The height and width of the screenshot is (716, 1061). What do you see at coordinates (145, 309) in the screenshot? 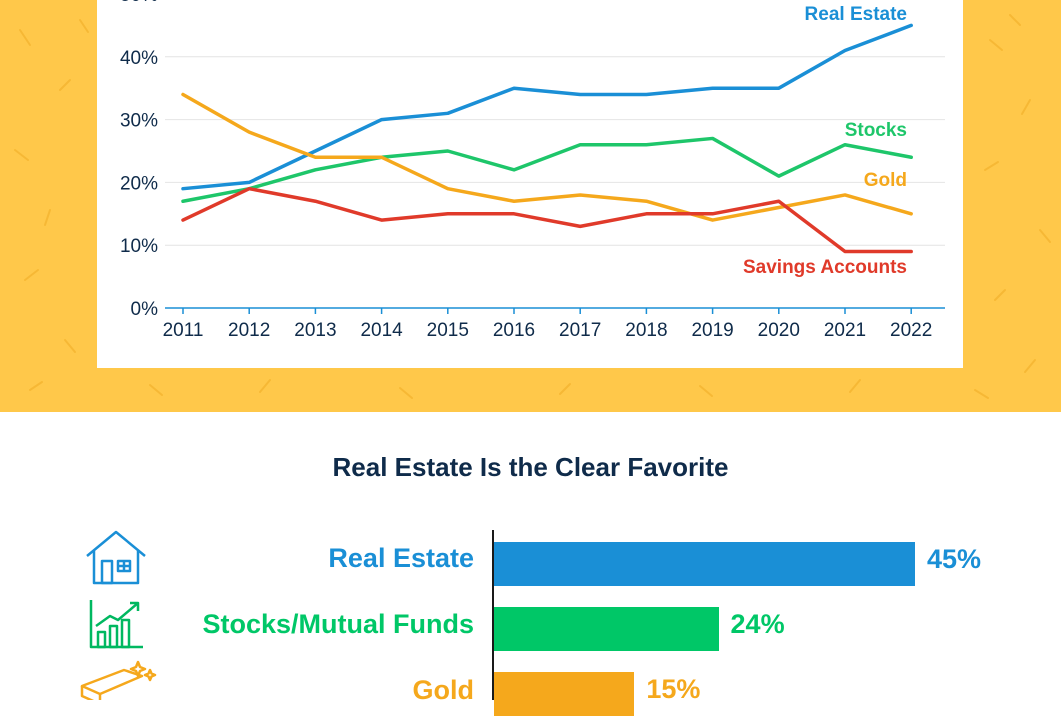
I see `y-tick-label: 0%` at bounding box center [145, 309].